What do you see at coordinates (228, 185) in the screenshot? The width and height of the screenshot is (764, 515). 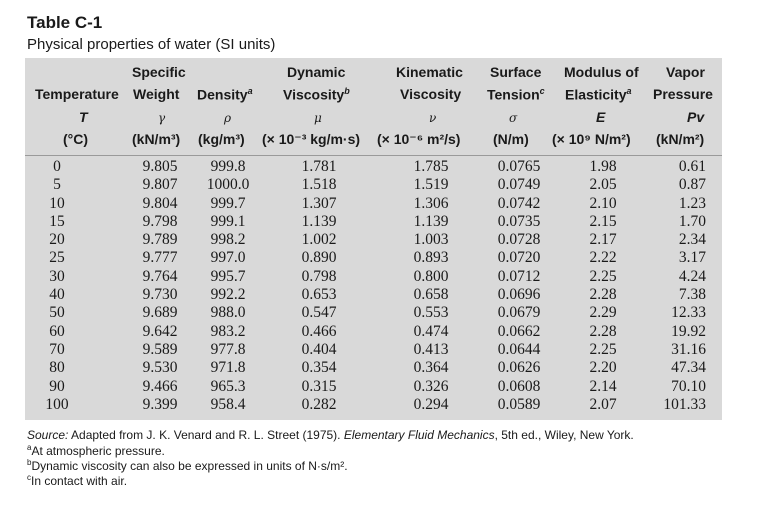 I see `table-cell: 1000.0` at bounding box center [228, 185].